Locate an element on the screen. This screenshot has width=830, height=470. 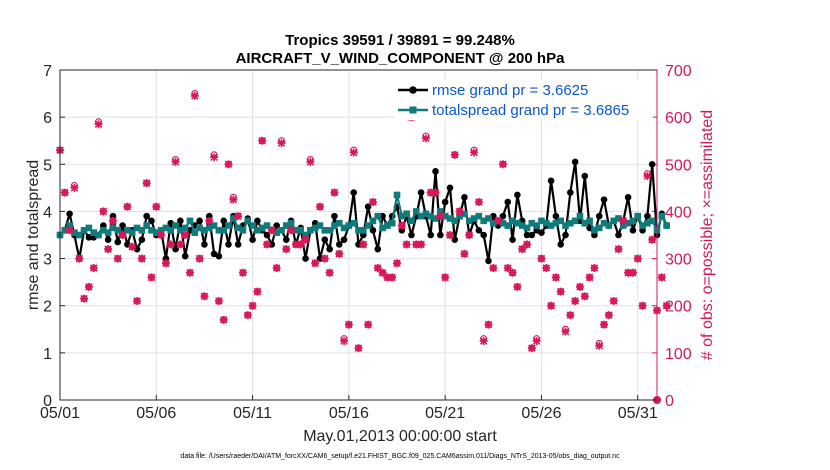
legend-spread-label: totalspread grand pr = 3.6865 is located at coordinates (530, 110).